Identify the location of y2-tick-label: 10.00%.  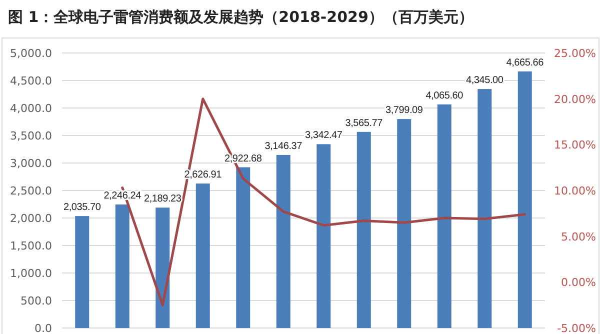
(575, 191).